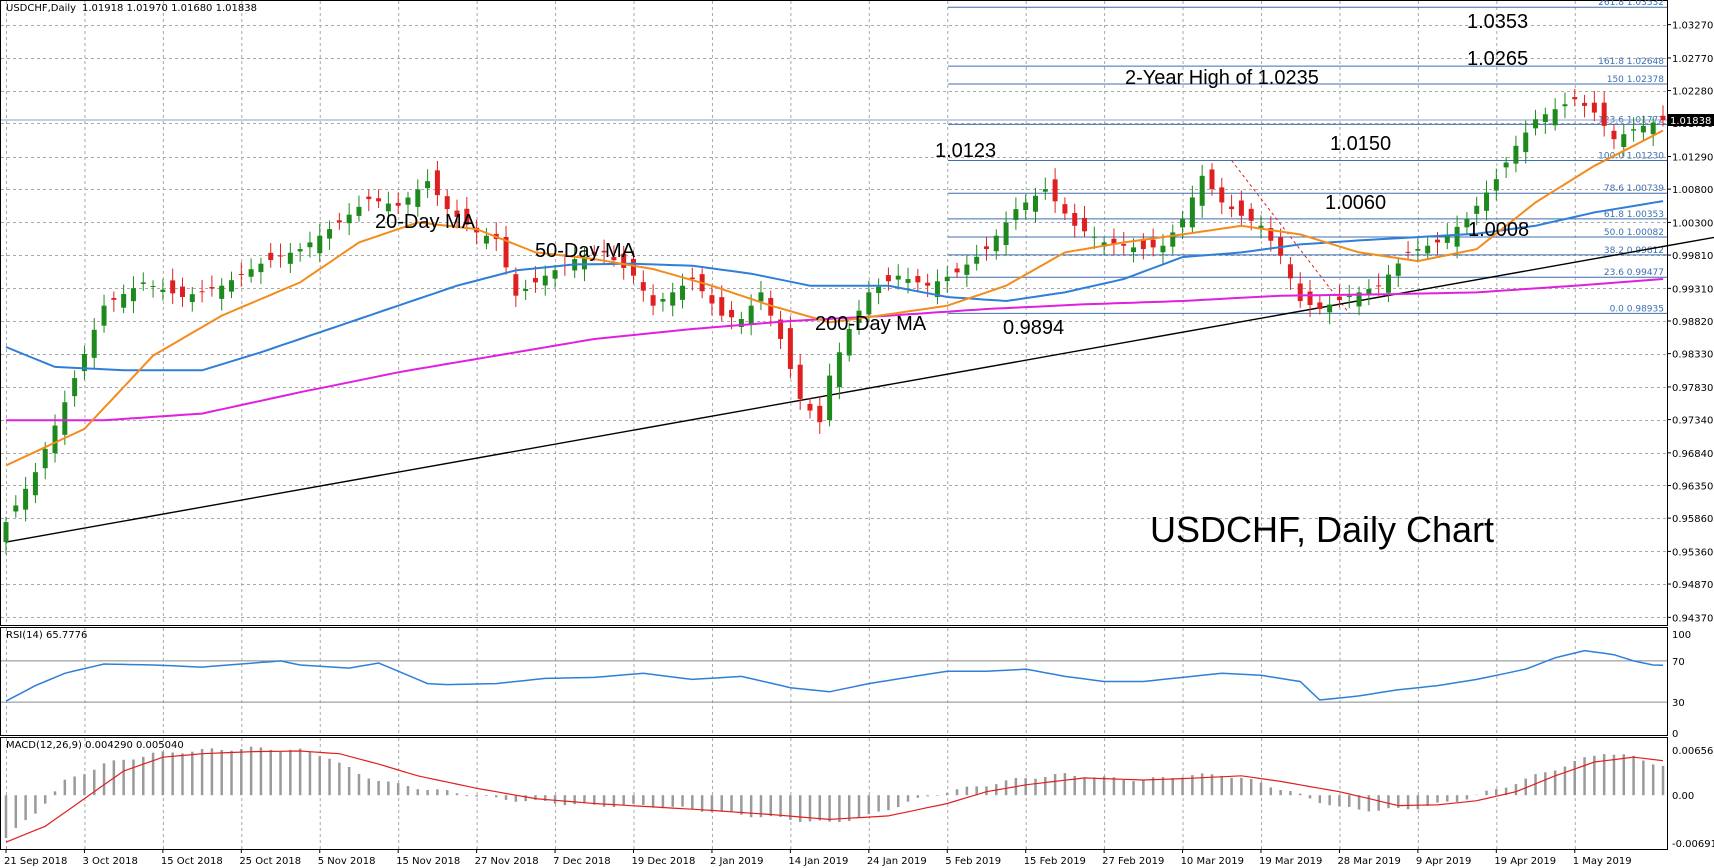 The width and height of the screenshot is (1714, 868). I want to click on price-tick-label: 0.96840, so click(1692, 454).